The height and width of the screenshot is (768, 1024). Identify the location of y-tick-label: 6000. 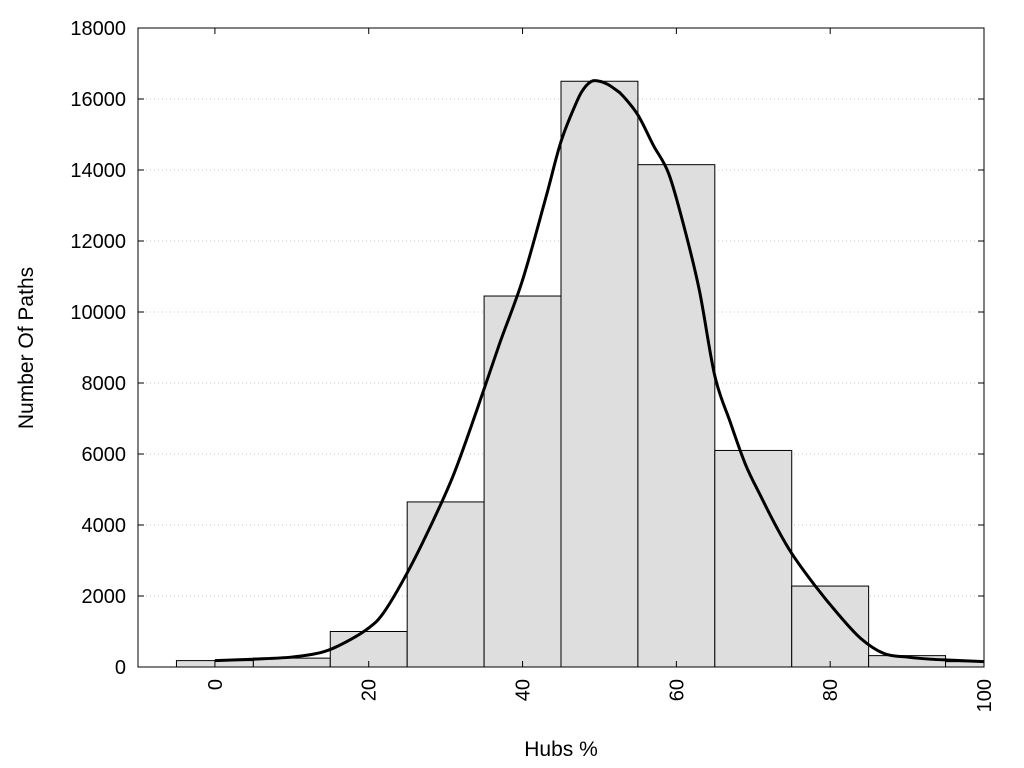
(104, 455).